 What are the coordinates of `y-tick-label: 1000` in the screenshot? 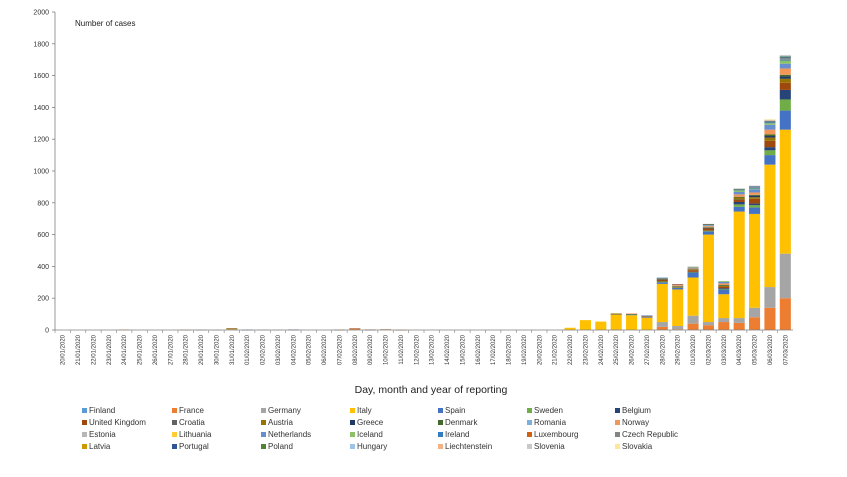 It's located at (41, 172).